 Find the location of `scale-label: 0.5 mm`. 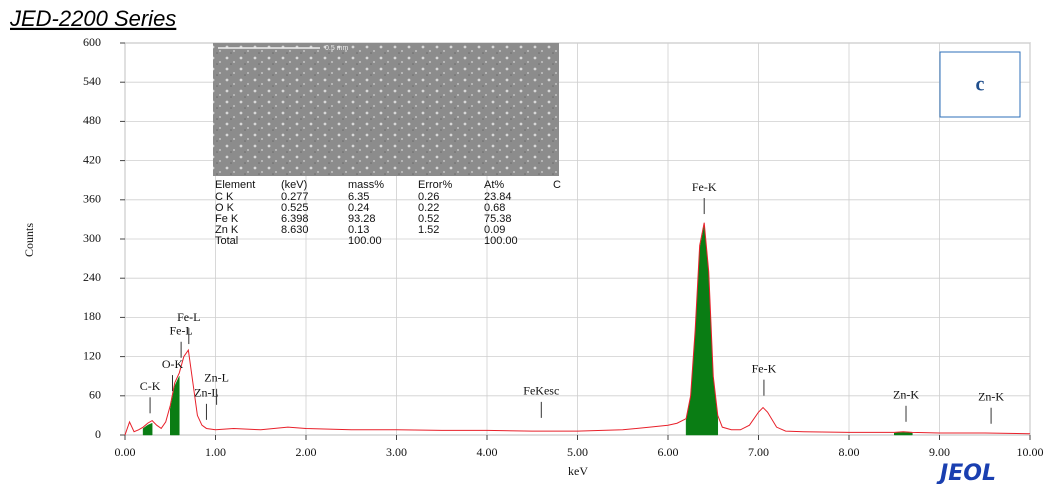

scale-label: 0.5 mm is located at coordinates (337, 48).